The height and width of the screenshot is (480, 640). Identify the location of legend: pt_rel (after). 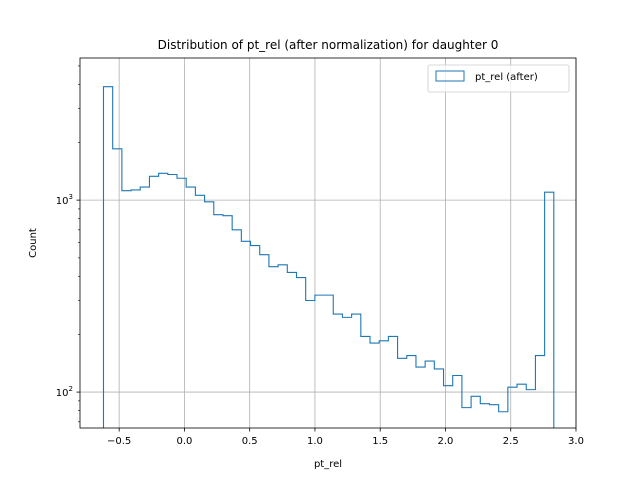
(498, 78).